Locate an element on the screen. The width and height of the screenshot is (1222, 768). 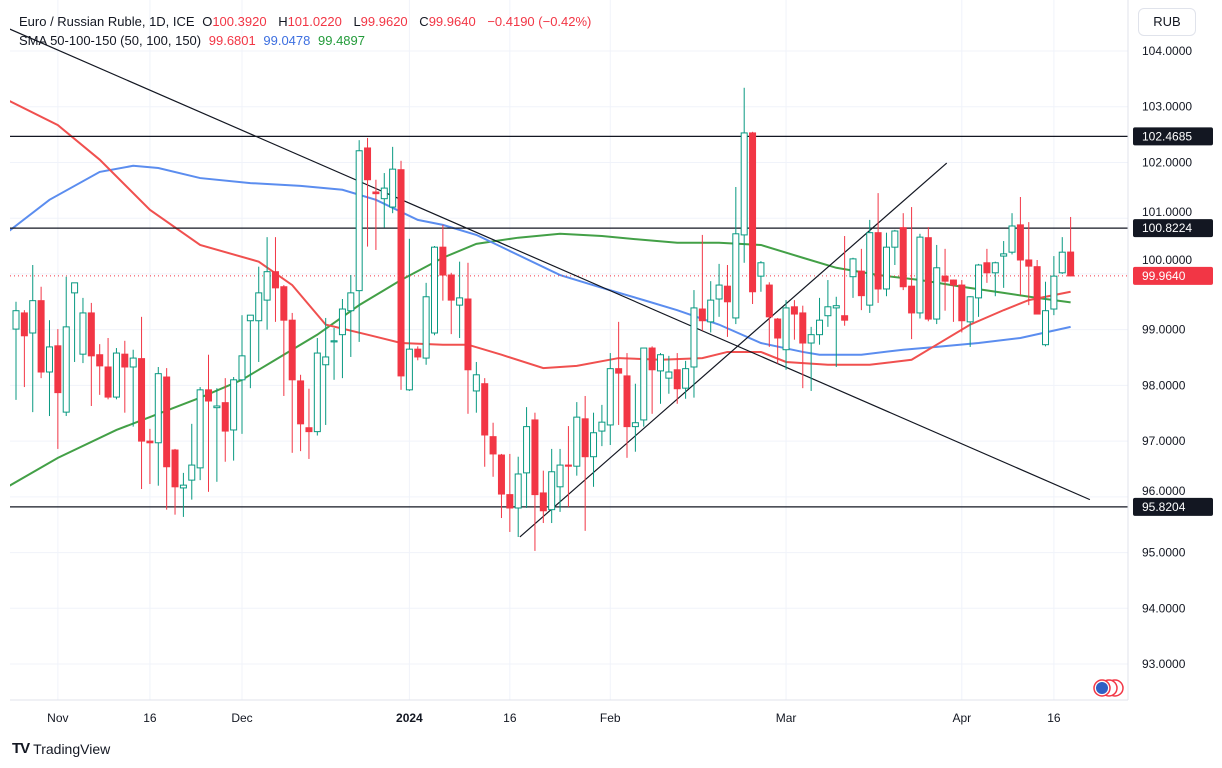
hline-price-label: 95.8204 is located at coordinates (1164, 507).